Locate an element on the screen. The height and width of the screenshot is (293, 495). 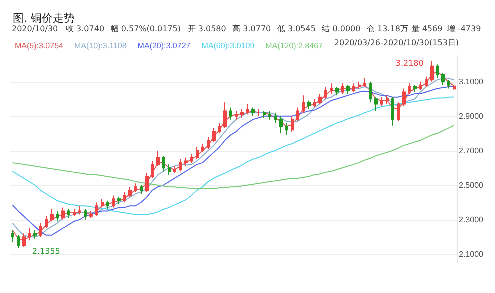
text: 高 3.0770 is located at coordinates (252, 29).